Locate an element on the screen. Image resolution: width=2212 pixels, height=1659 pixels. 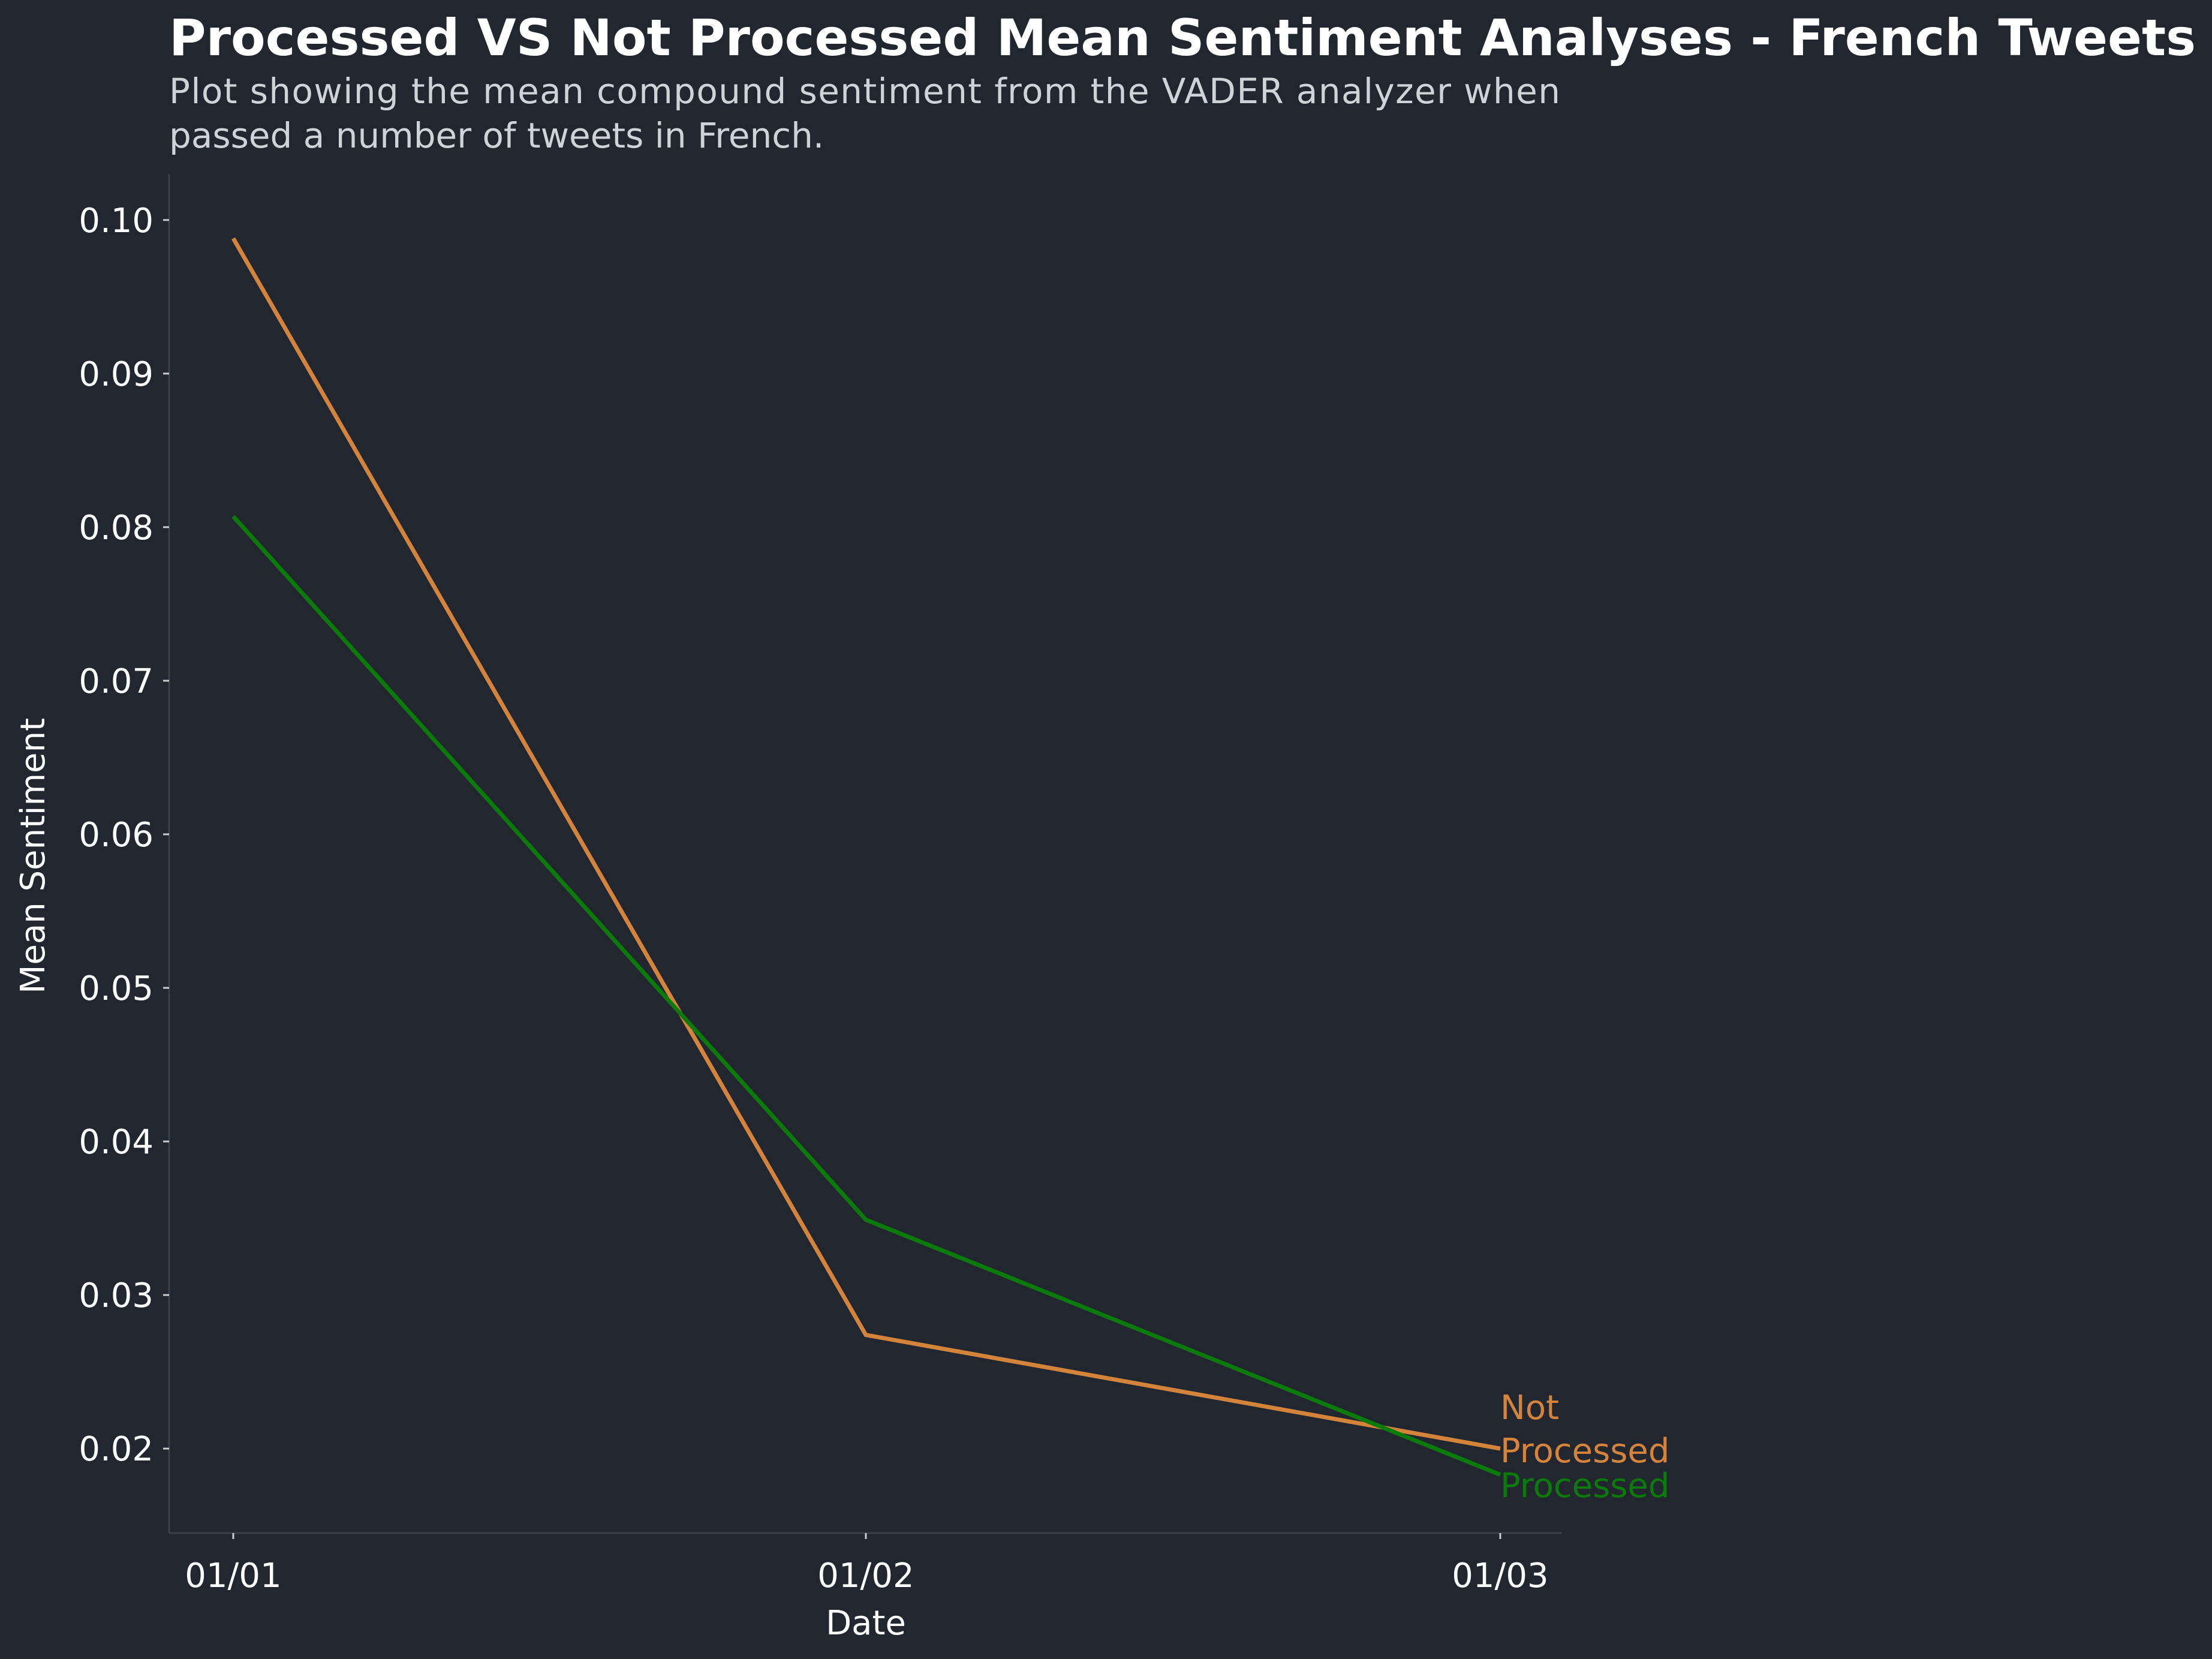
x-tick-label: 01/02 is located at coordinates (865, 1575).